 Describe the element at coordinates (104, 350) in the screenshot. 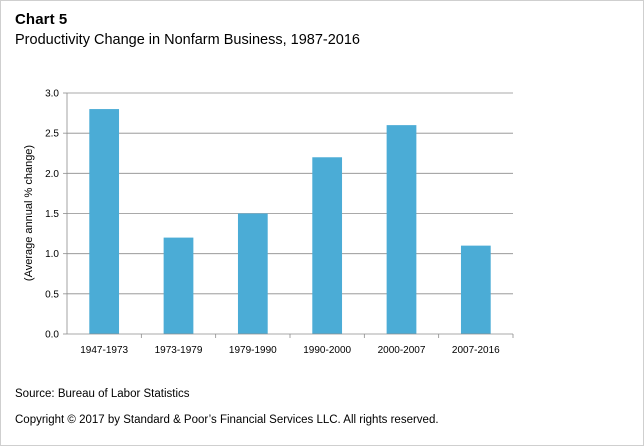

I see `x-tick-label: 1947-1973` at that location.